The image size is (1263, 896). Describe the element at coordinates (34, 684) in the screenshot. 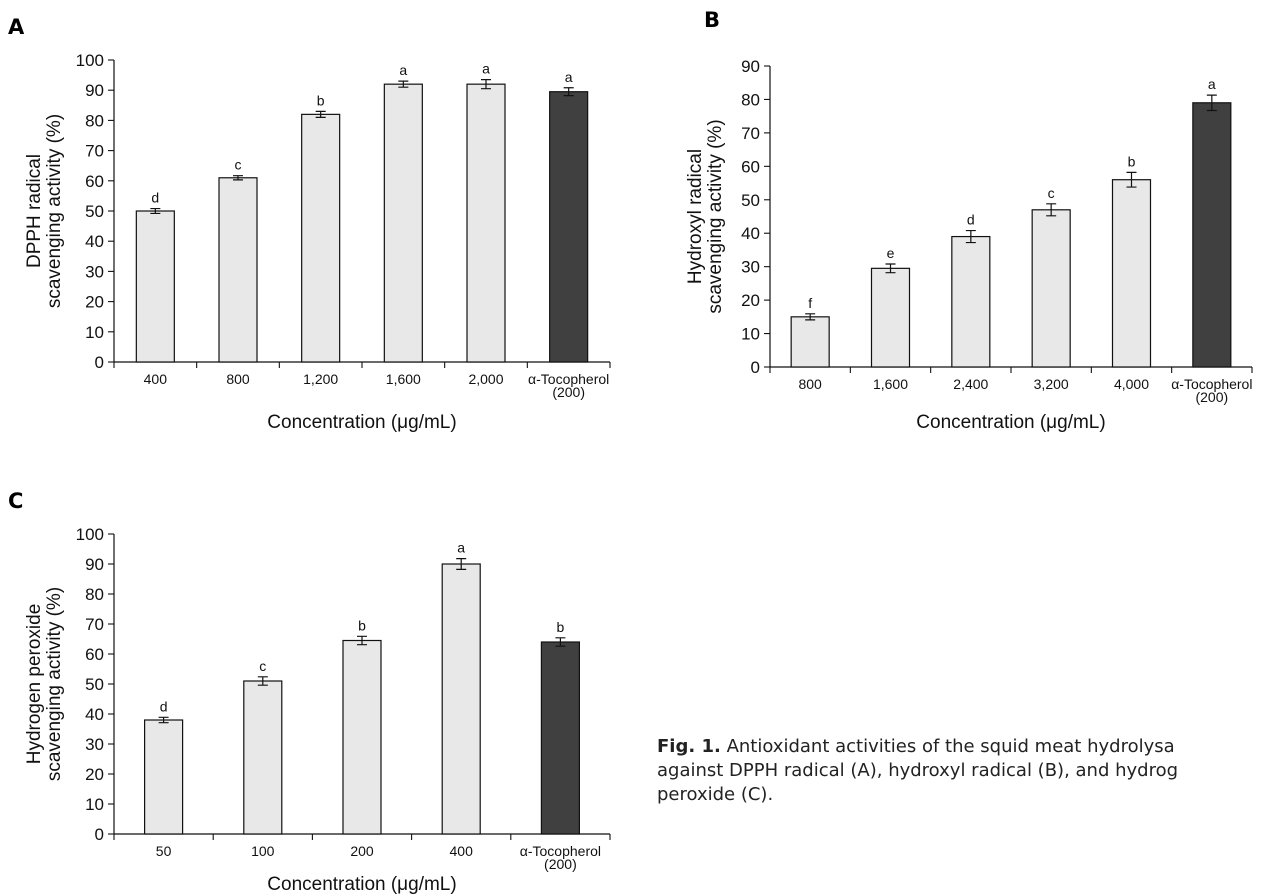

I see `y-axis-title-line: Hydrogen peroxide` at that location.